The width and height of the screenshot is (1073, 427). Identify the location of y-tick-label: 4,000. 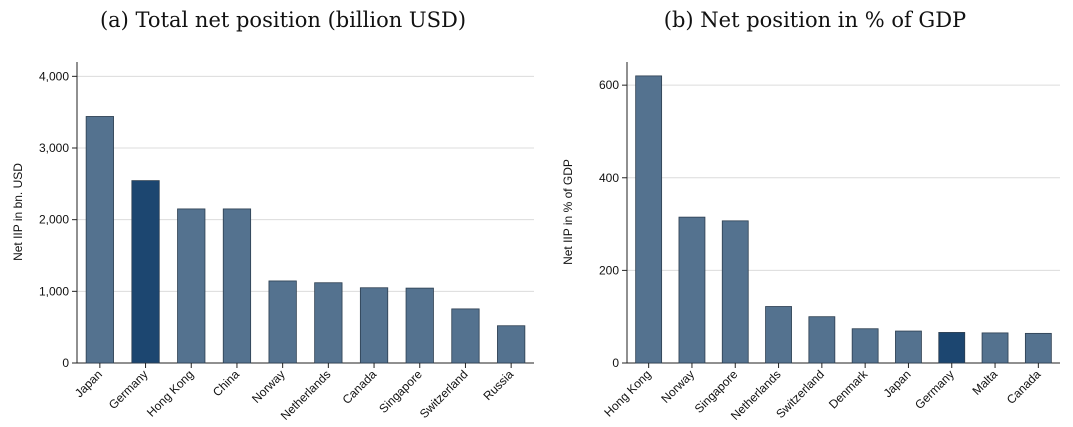
(54, 76).